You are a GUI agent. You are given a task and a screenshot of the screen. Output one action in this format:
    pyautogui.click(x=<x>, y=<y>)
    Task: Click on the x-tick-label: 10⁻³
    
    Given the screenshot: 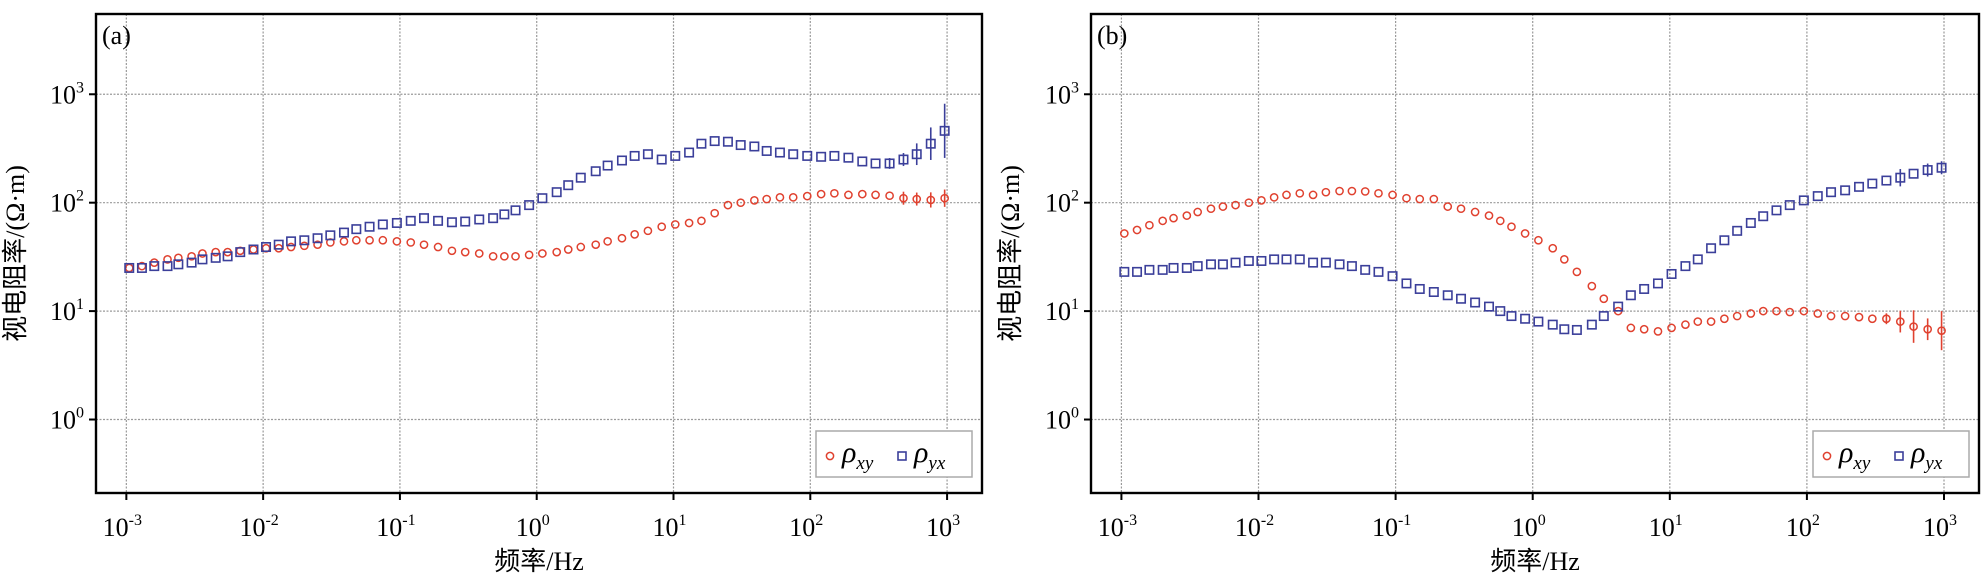 What is the action you would take?
    pyautogui.click(x=122, y=527)
    